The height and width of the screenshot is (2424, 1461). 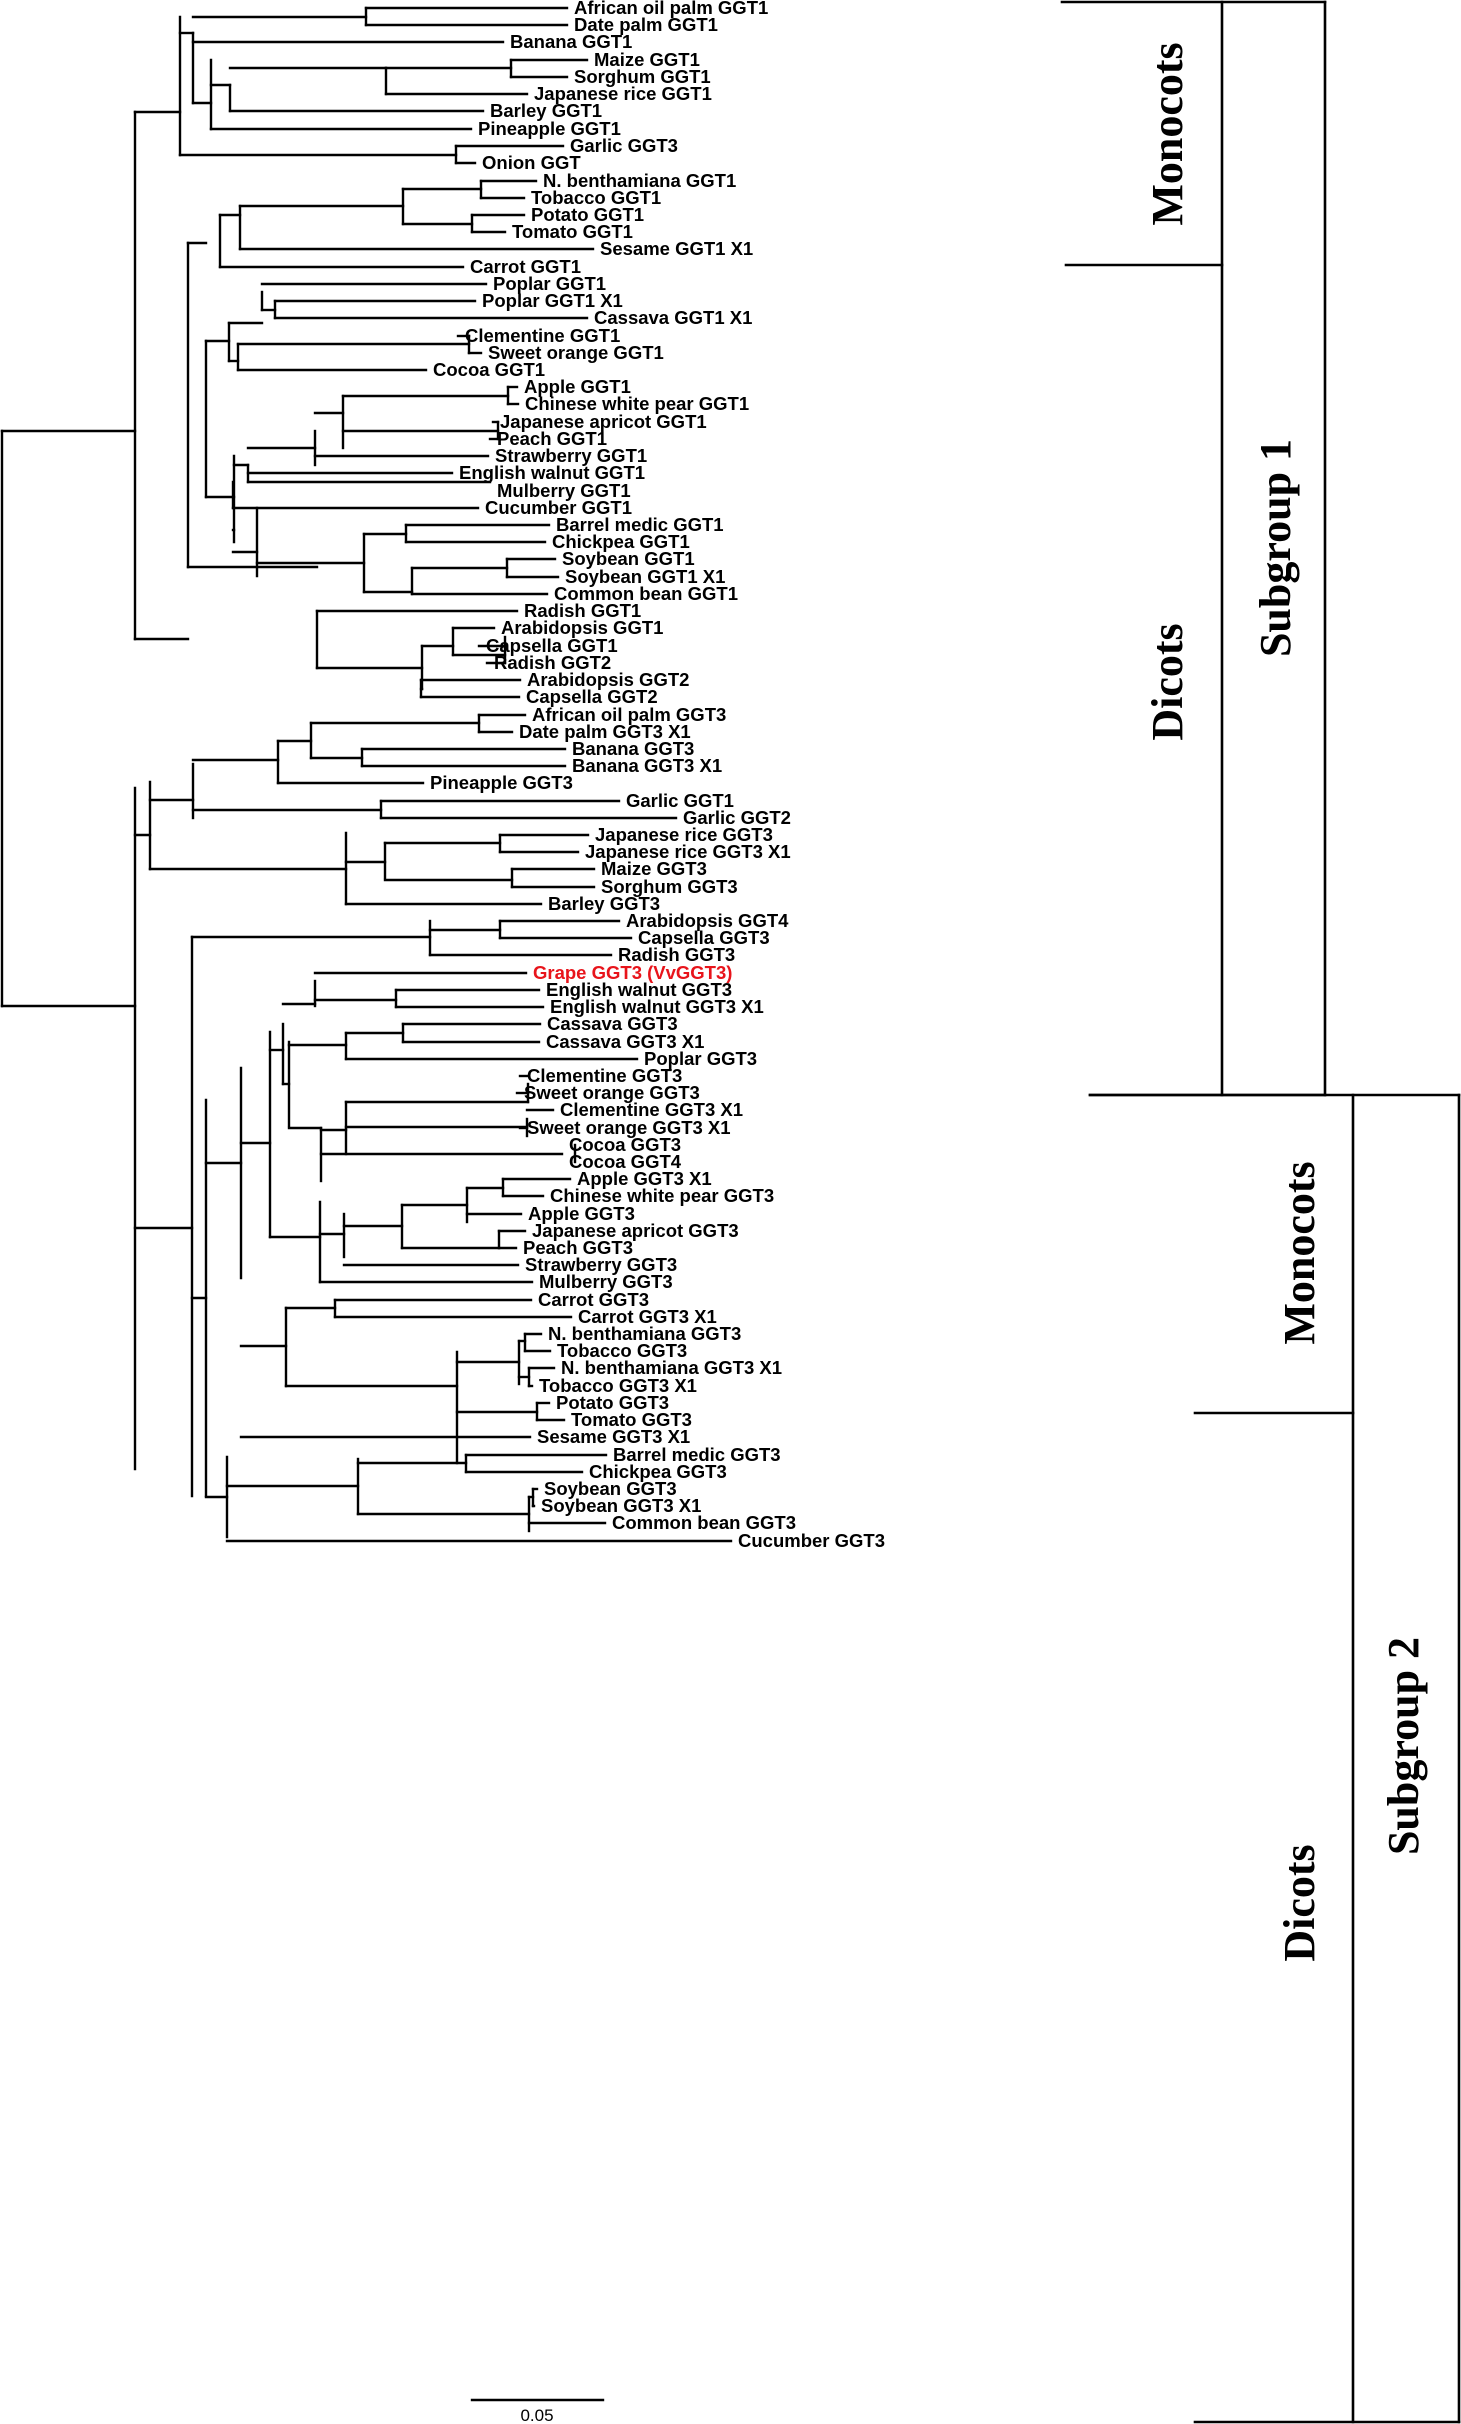 I want to click on leaf-label: N. benthamiana GGT1, so click(x=639, y=180).